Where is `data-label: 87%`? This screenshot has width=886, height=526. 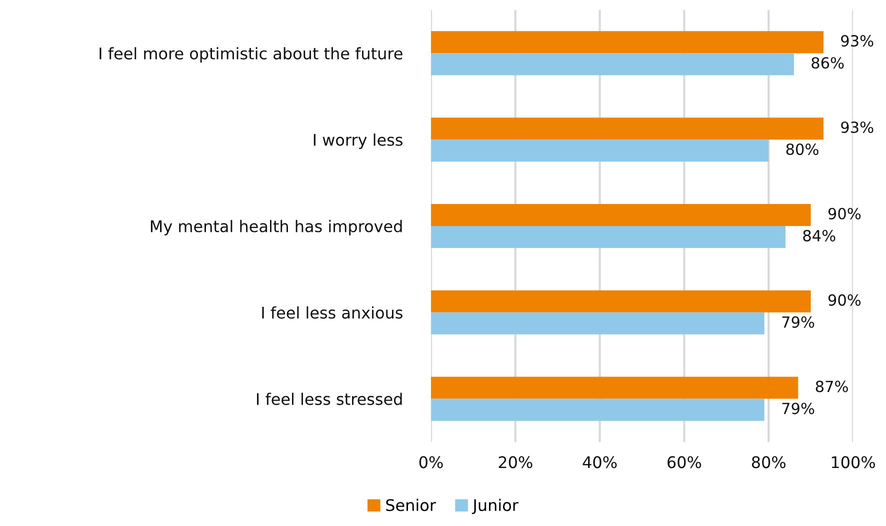 data-label: 87% is located at coordinates (832, 386).